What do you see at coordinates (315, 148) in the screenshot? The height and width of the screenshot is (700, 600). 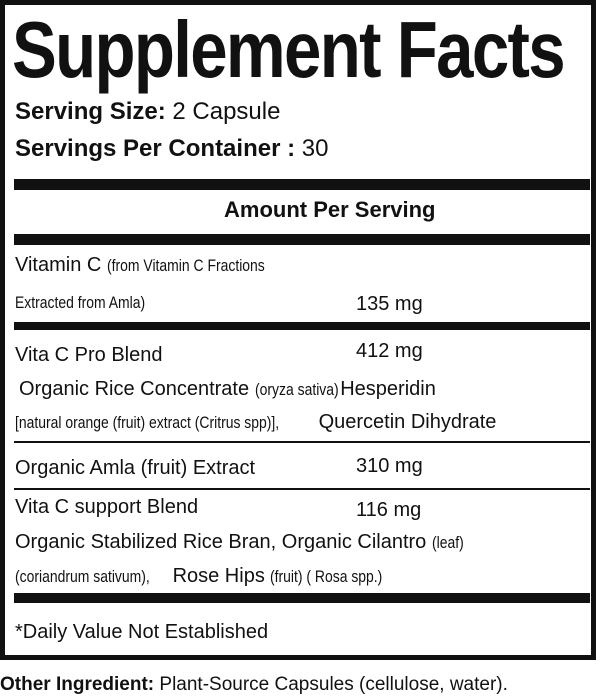 I see `servings-per-container-value: 30` at bounding box center [315, 148].